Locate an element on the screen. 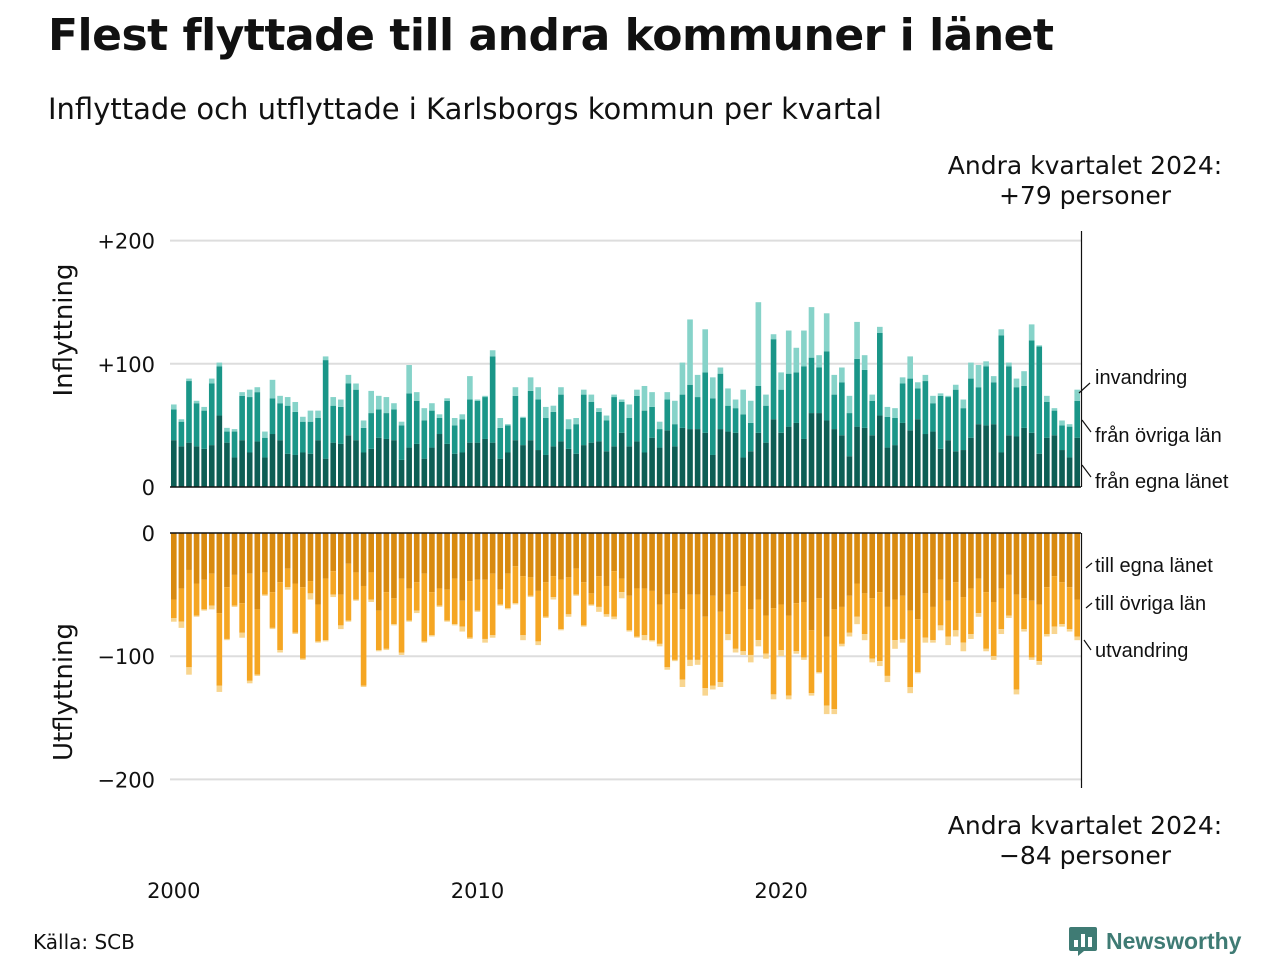  latest-outflow-annotation-line2: −84 personer is located at coordinates (1085, 855).